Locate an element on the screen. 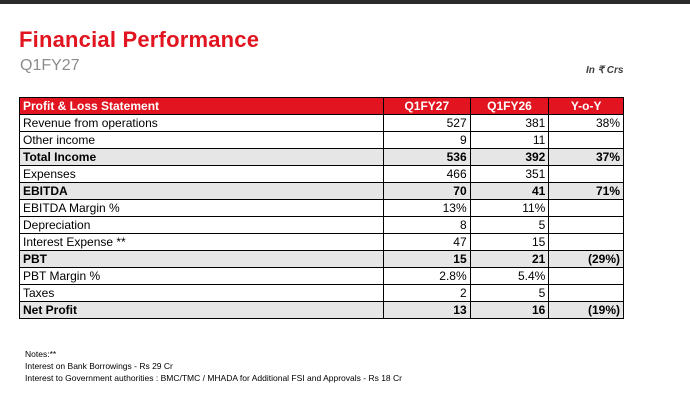 The image size is (690, 405). table-row: Taxes 2 5 is located at coordinates (321, 293).